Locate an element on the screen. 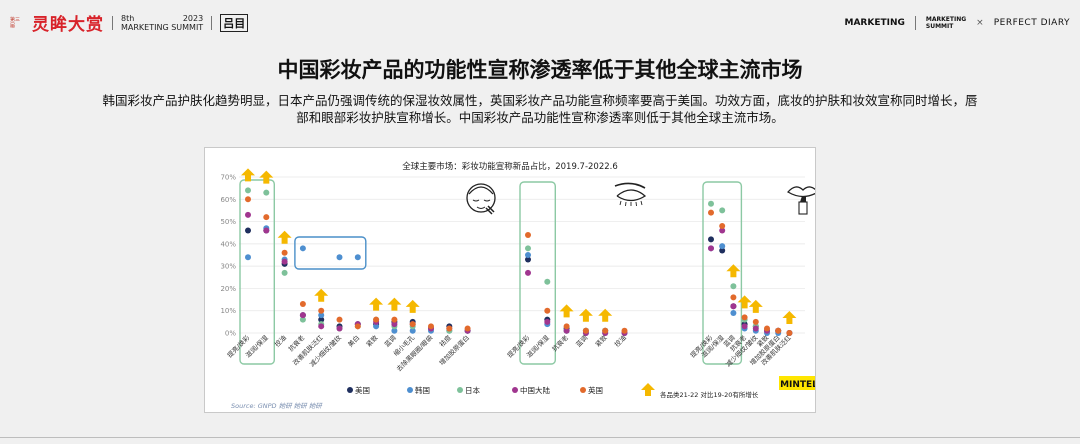  mintel-badge-label: MINTEL is located at coordinates (797, 385).